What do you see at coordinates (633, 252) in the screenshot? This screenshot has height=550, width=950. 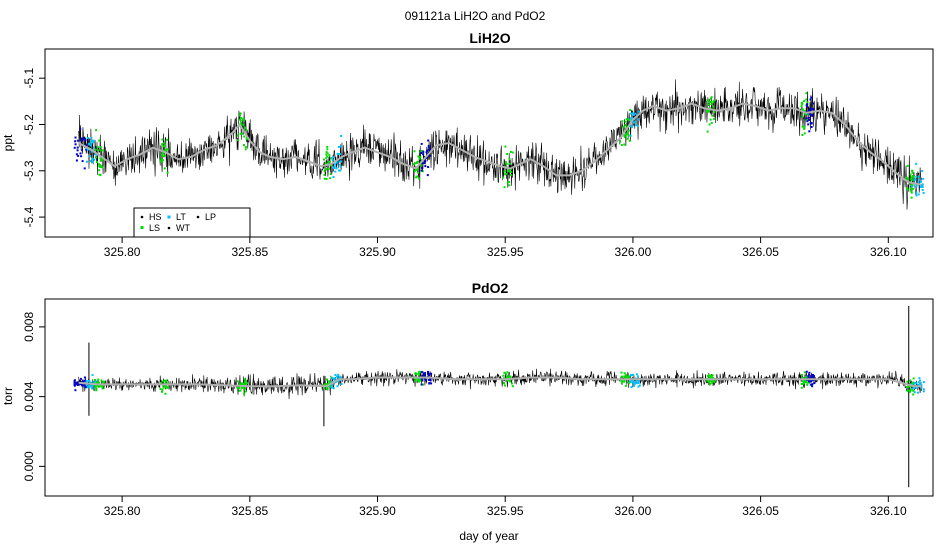 I see `lih2o-x-tick-label: 326.00` at bounding box center [633, 252].